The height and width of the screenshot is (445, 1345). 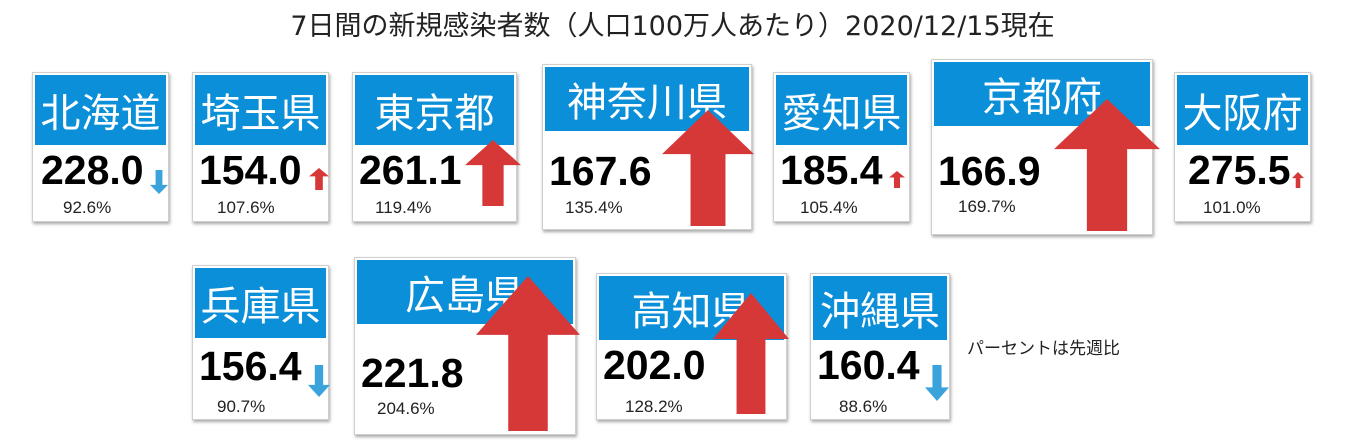 What do you see at coordinates (841, 110) in the screenshot?
I see `prefecture-name: 愛知県` at bounding box center [841, 110].